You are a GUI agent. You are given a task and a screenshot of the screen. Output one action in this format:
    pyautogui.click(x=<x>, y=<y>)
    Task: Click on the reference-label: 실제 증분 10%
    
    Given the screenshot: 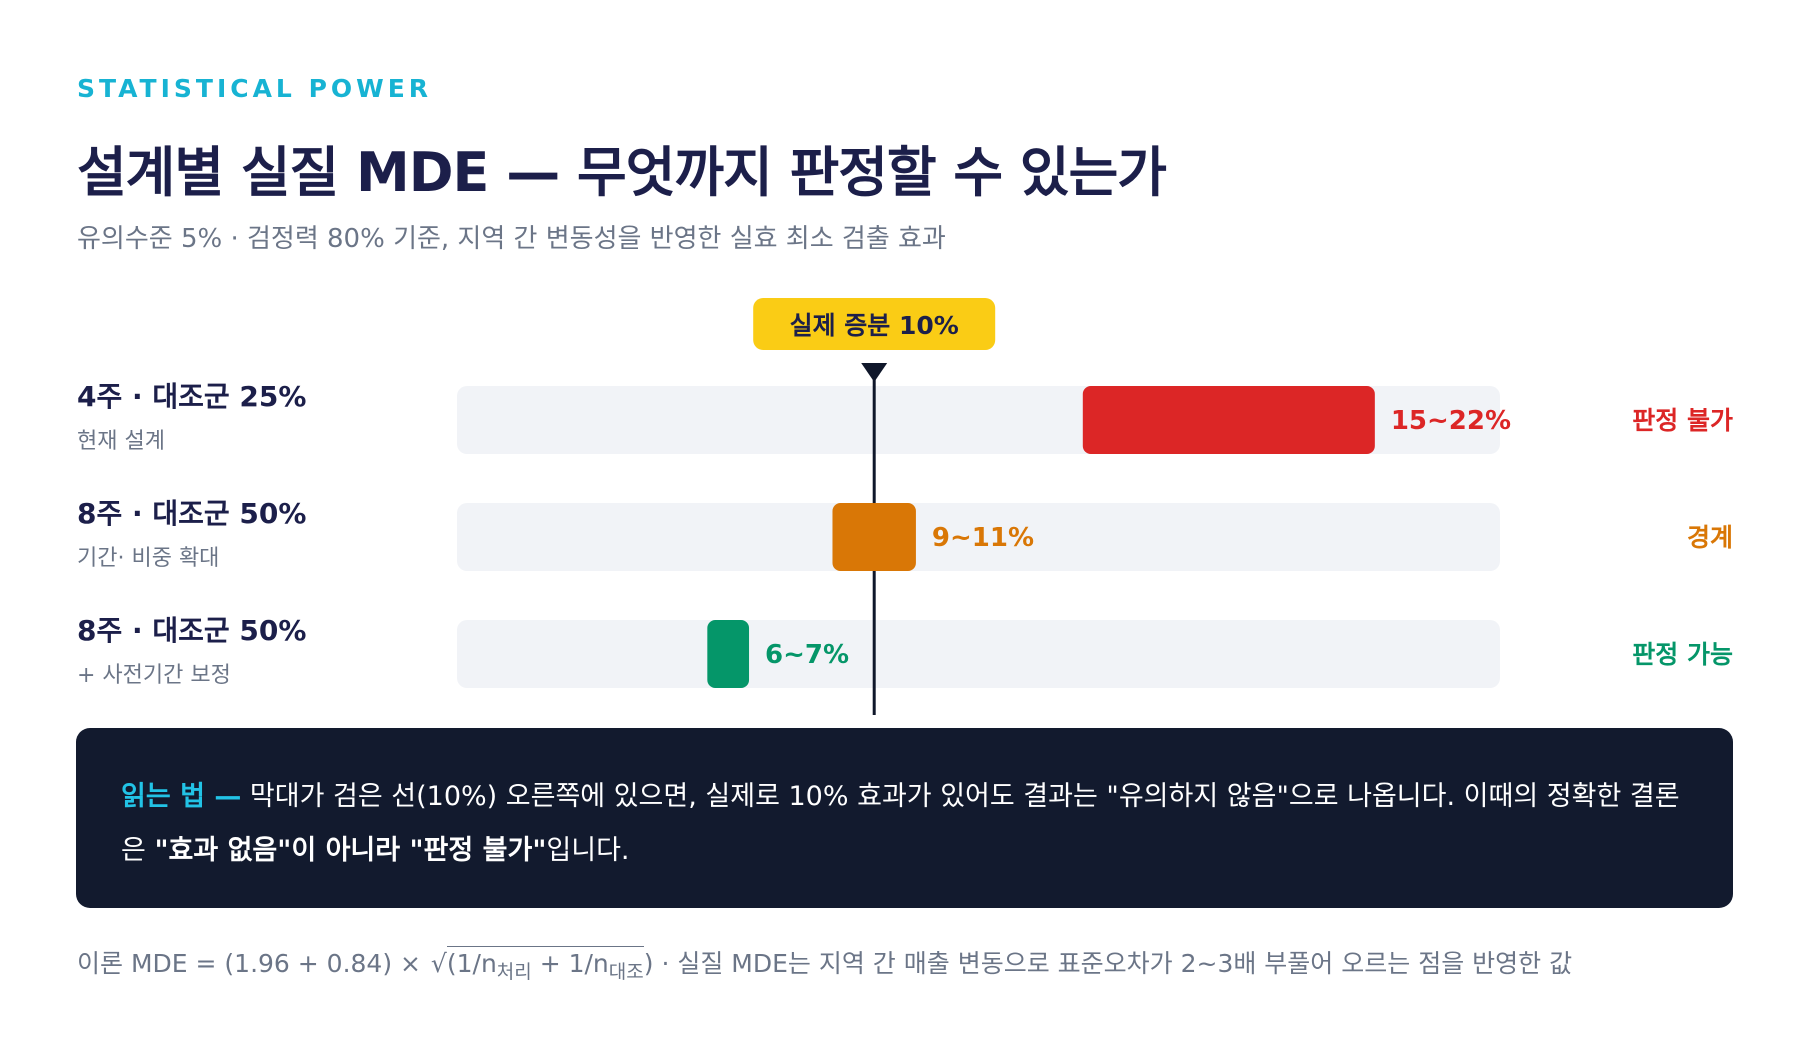 What is the action you would take?
    pyautogui.click(x=874, y=325)
    